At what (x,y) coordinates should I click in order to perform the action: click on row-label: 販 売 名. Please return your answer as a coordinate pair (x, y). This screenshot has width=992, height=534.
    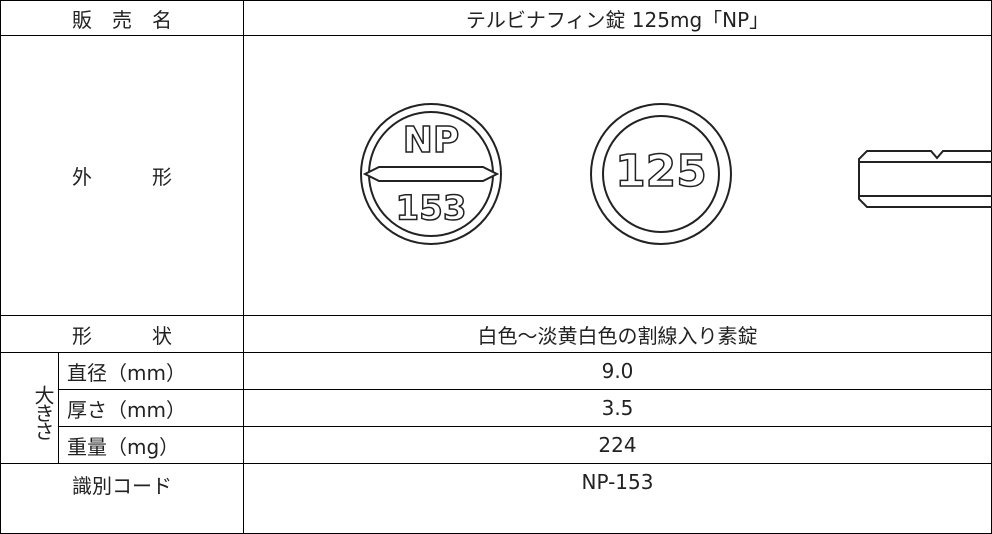
    Looking at the image, I should click on (122, 18).